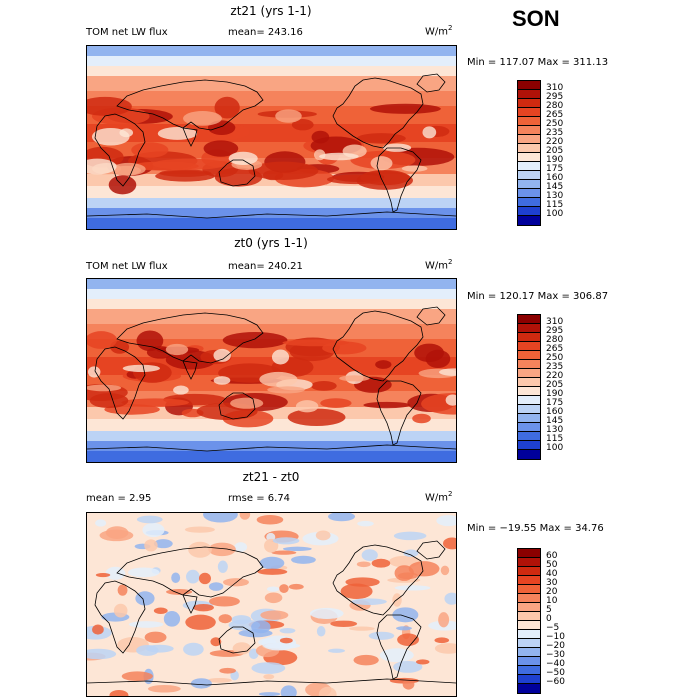  Describe the element at coordinates (555, 637) in the screenshot. I see `colorbar-tick-label: −10` at that location.